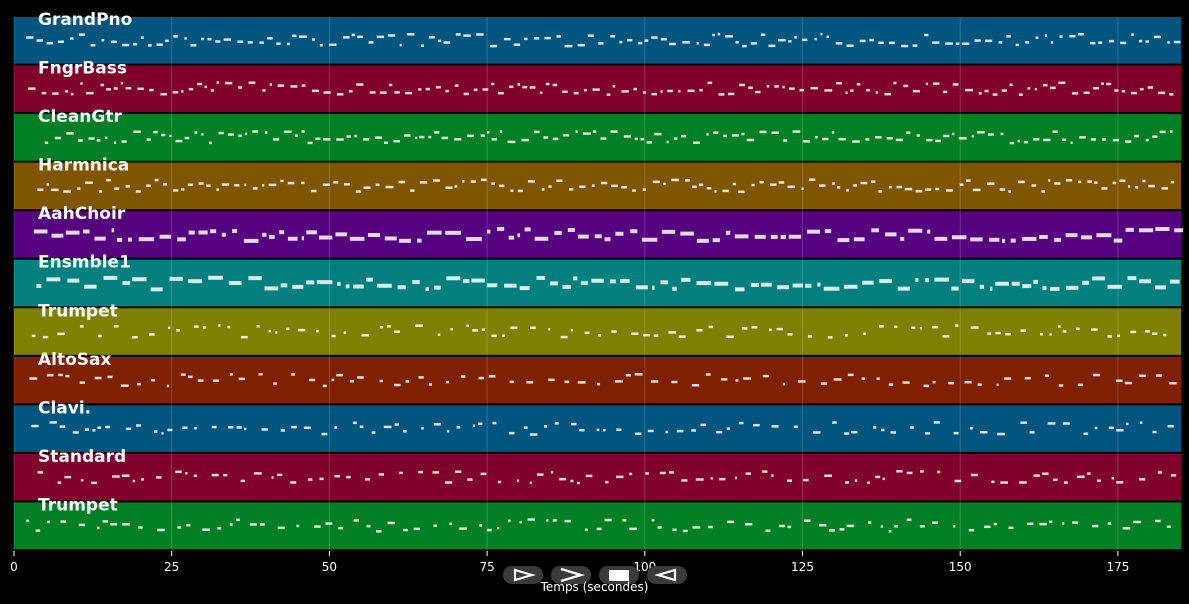  Describe the element at coordinates (619, 575) in the screenshot. I see `stop-button` at that location.